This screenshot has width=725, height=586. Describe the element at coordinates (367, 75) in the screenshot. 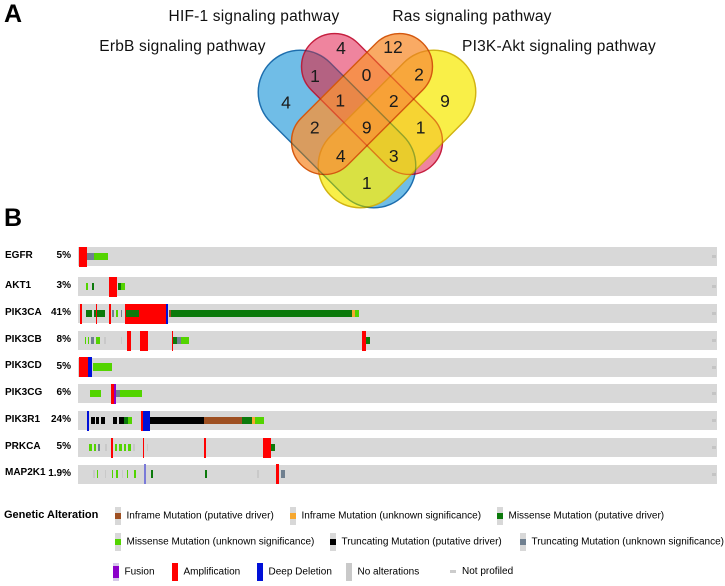

I see `svg-text: 0` at that location.